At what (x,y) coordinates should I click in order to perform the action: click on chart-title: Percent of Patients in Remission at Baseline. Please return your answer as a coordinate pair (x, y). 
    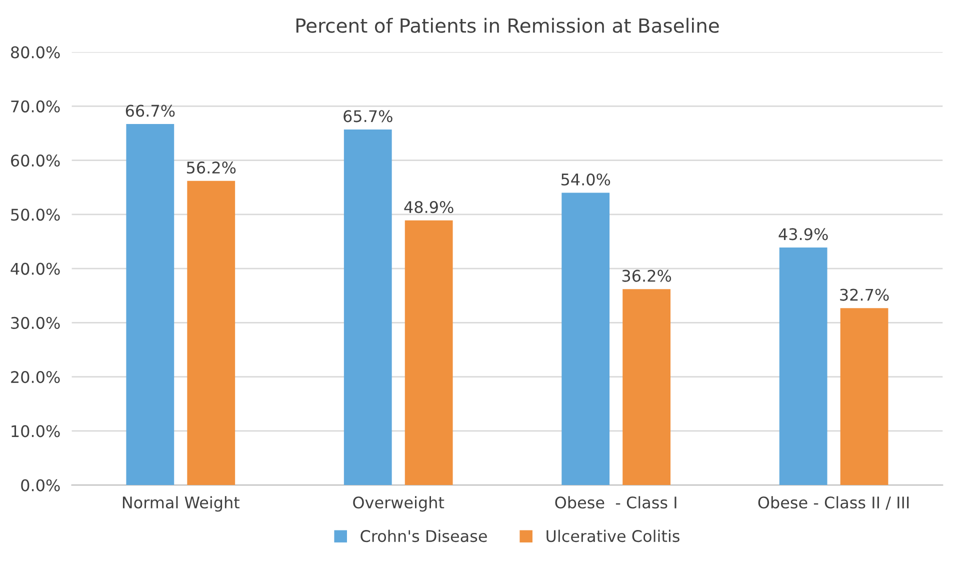
    Looking at the image, I should click on (507, 25).